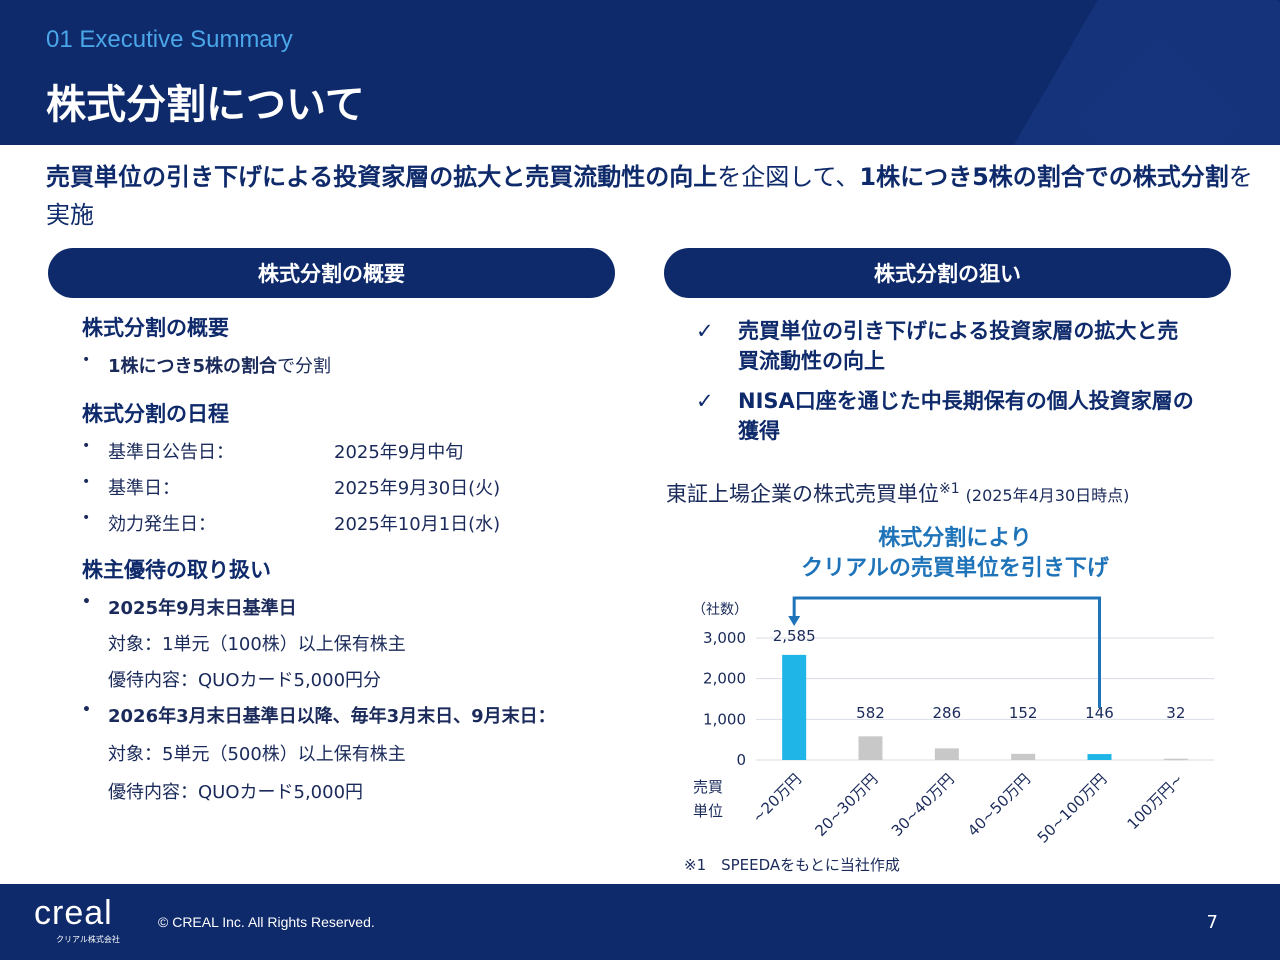 This screenshot has width=1280, height=960. I want to click on annotation-line-2: クリアルの売買単位を引き下げ, so click(955, 568).